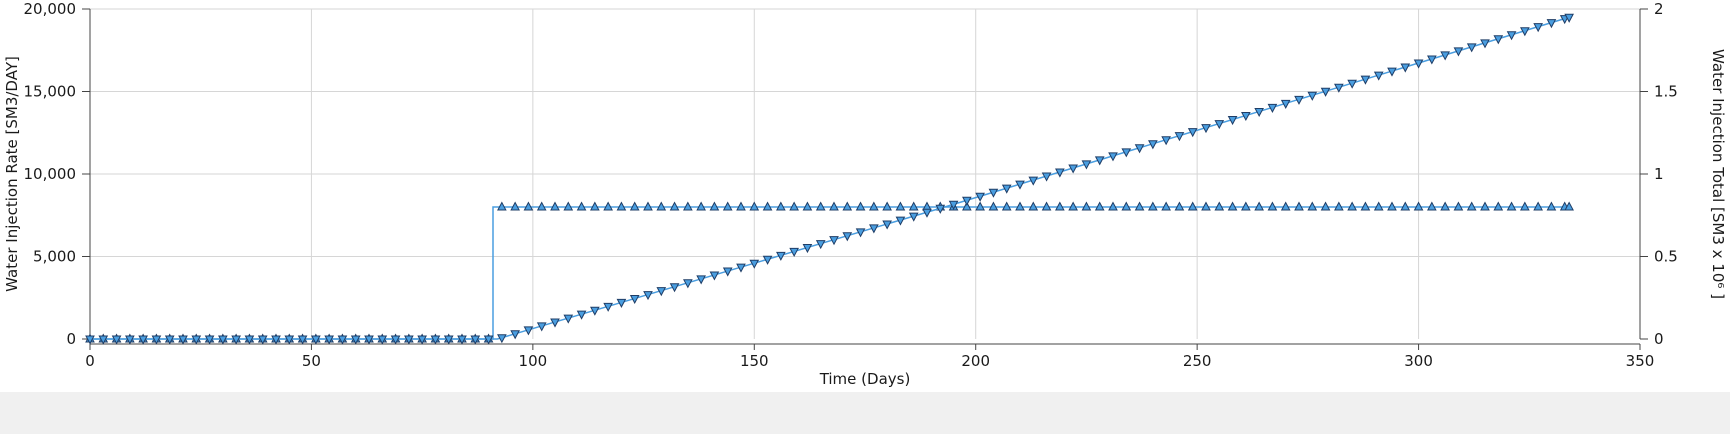 This screenshot has height=434, width=1730. I want to click on y-right-tick-label: 0, so click(1659, 339).